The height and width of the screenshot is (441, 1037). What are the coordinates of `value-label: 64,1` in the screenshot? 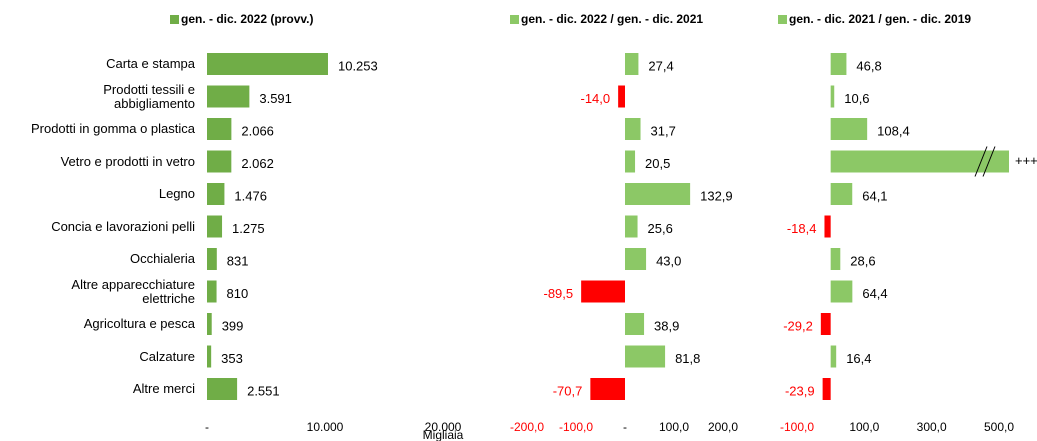 It's located at (874, 195).